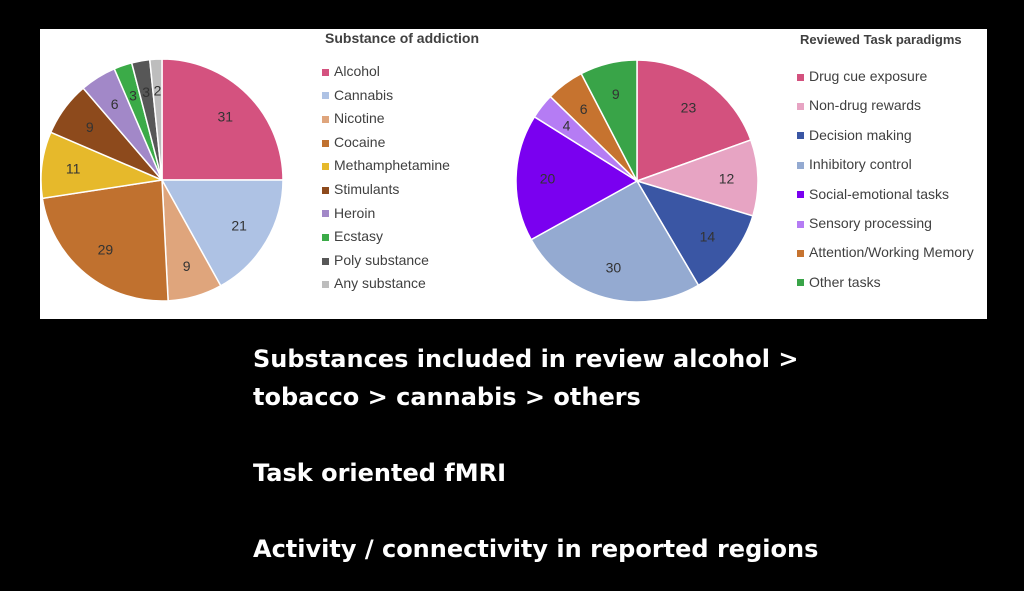 The width and height of the screenshot is (1024, 591). What do you see at coordinates (526, 359) in the screenshot?
I see `bullet-substances-line1: Substances included in review alcohol >` at bounding box center [526, 359].